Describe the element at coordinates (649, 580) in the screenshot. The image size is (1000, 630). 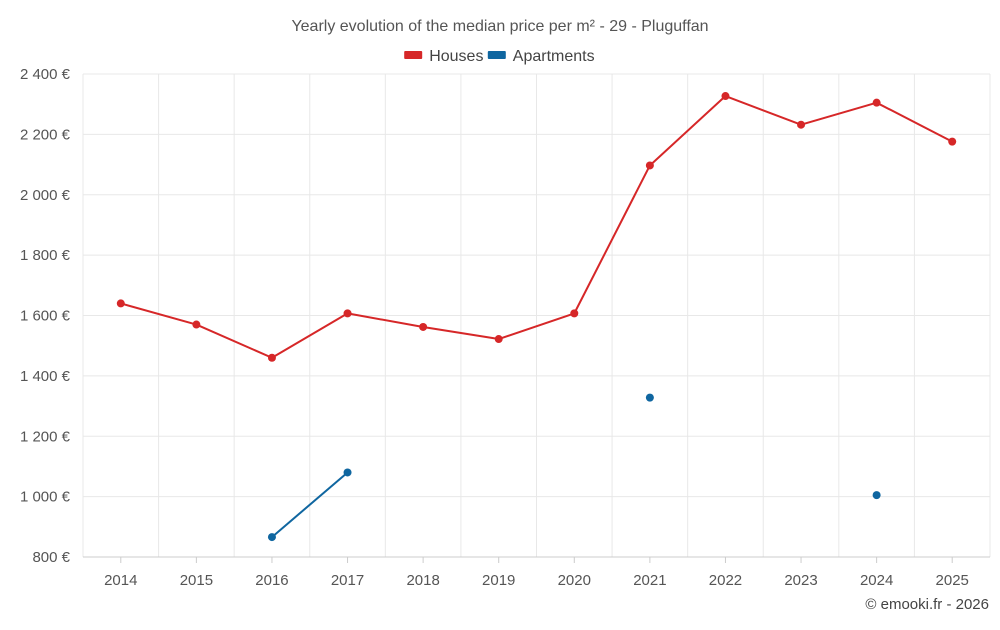
I see `x-tick-label: 2021` at that location.